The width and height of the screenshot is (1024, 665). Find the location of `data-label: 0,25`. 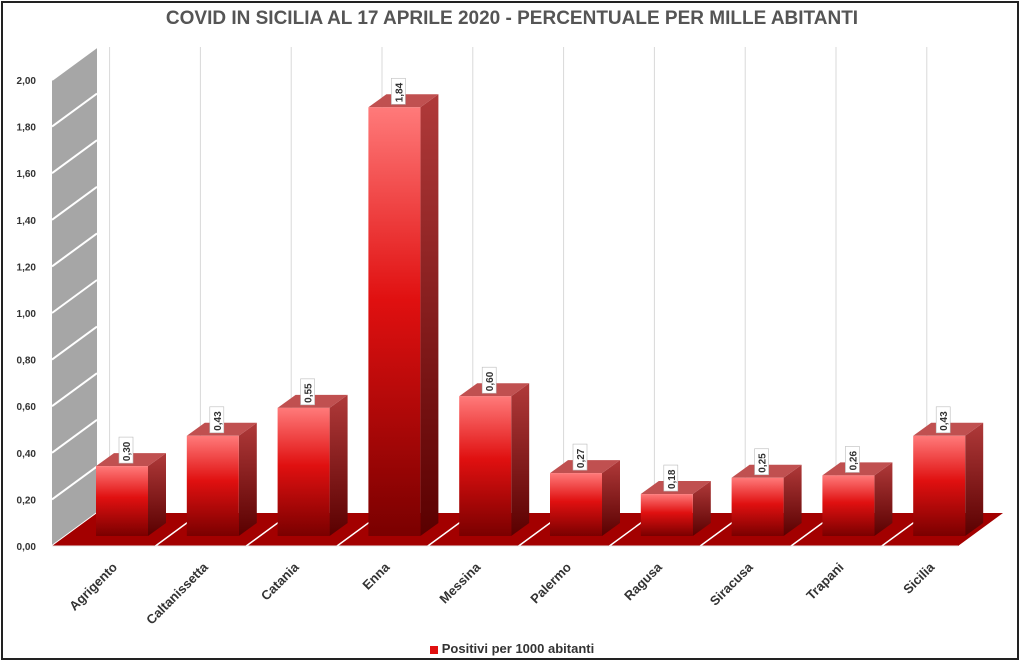

data-label: 0,25 is located at coordinates (761, 462).